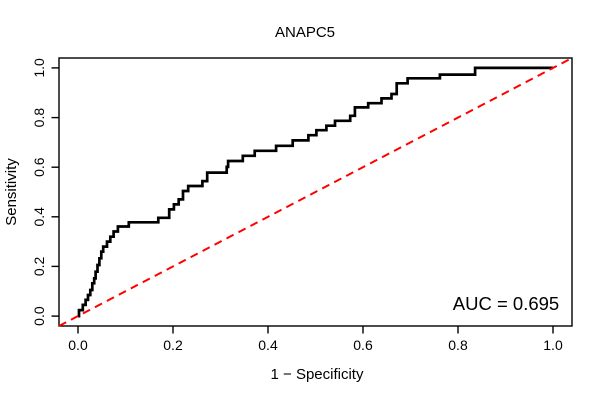  Describe the element at coordinates (39, 217) in the screenshot. I see `y-tick-label: 0.4` at that location.